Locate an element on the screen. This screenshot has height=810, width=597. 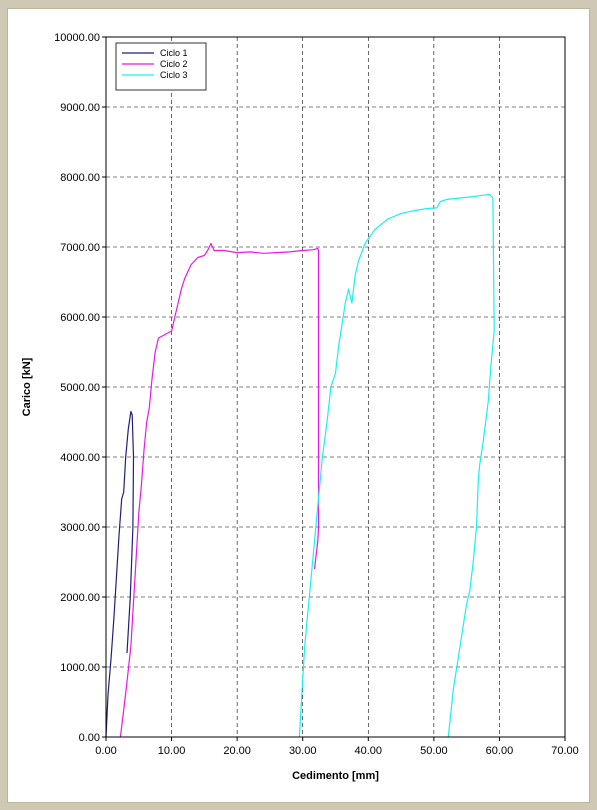
x-tick-label: 50.00 is located at coordinates (434, 751).